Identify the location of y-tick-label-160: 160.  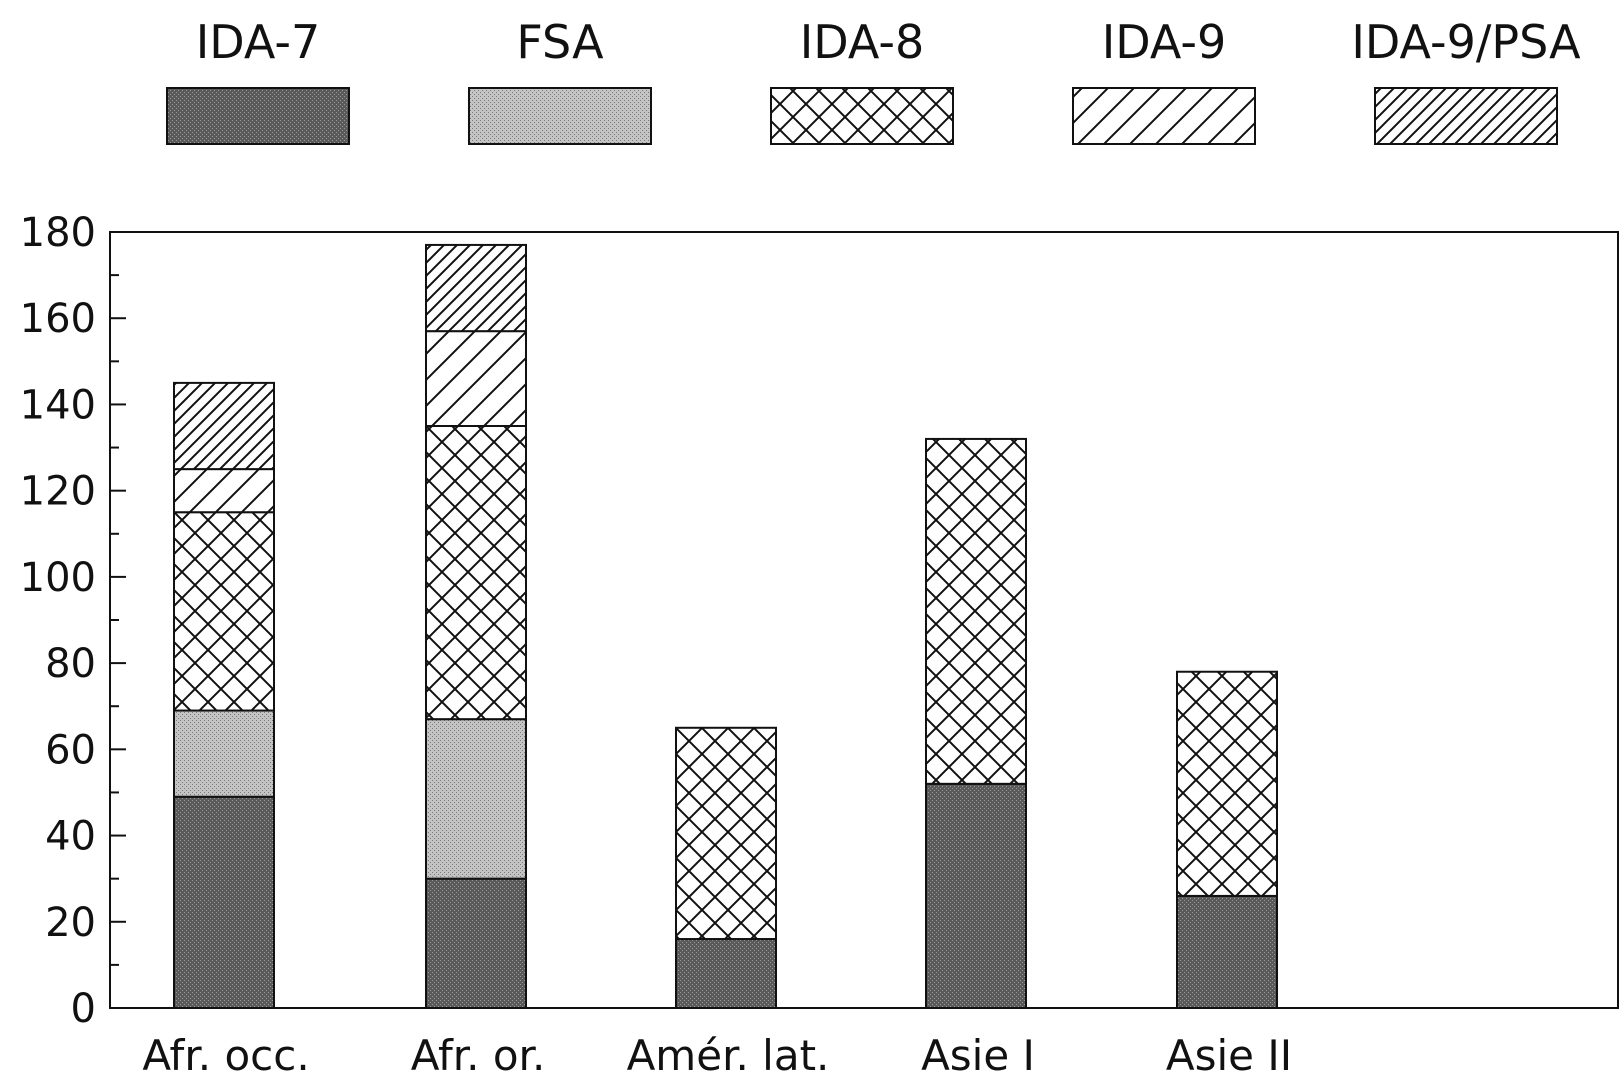
(58, 319).